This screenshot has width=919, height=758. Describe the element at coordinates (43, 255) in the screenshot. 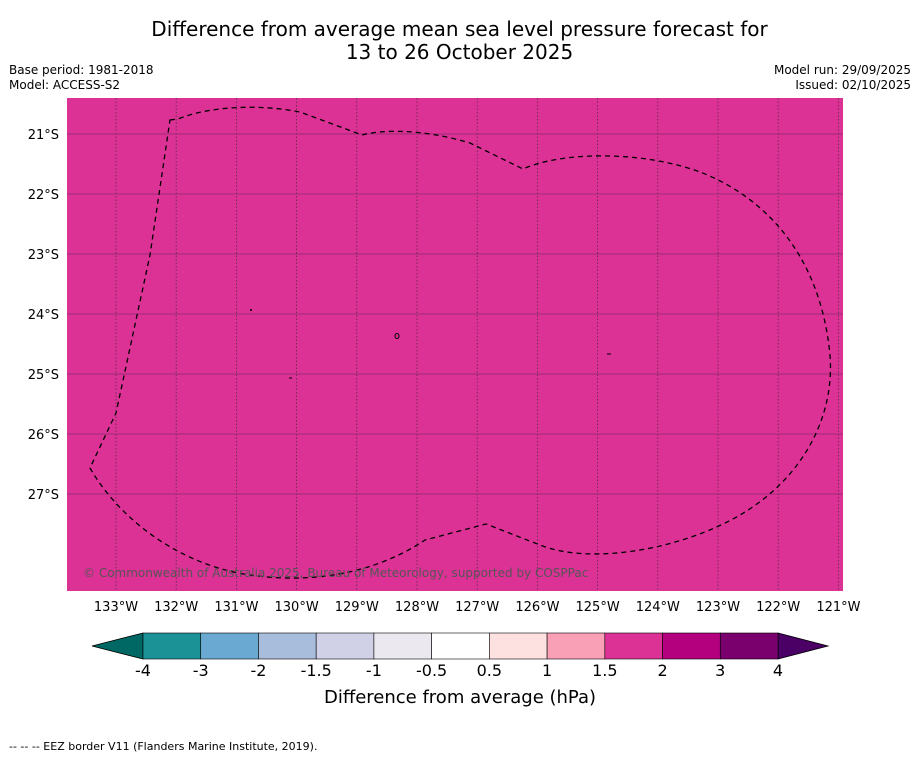

I see `lat-label: 23°S` at that location.